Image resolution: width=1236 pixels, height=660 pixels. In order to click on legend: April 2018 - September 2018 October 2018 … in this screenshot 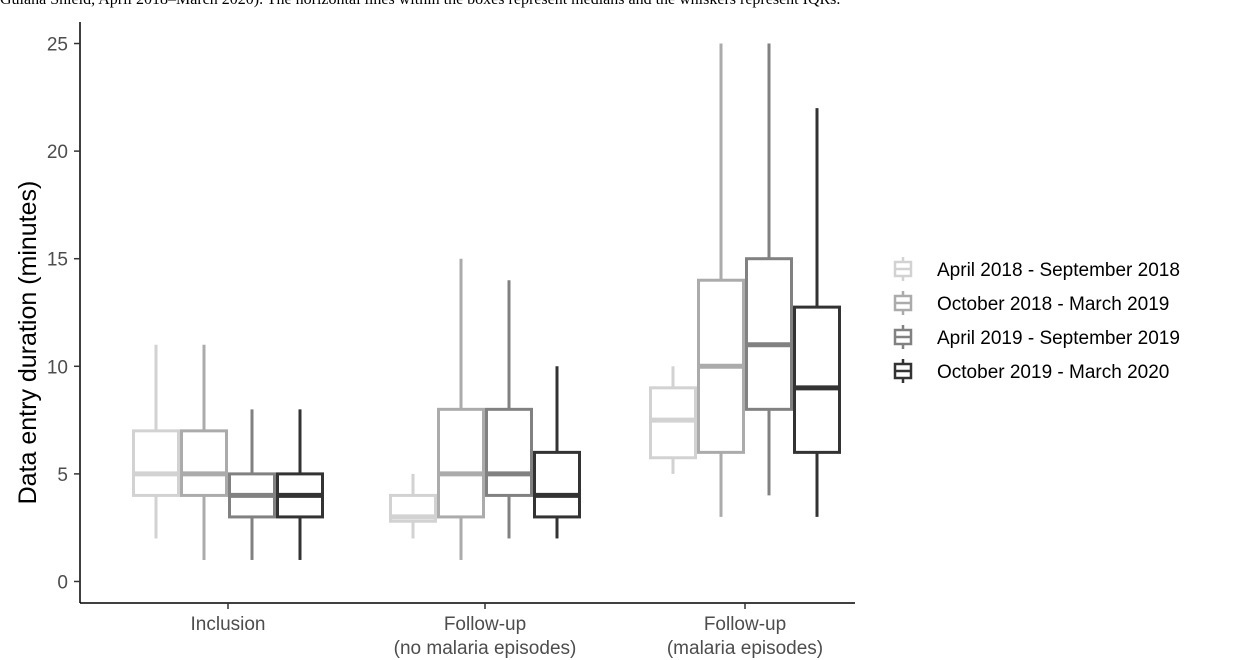, I will do `click(1036, 320)`.